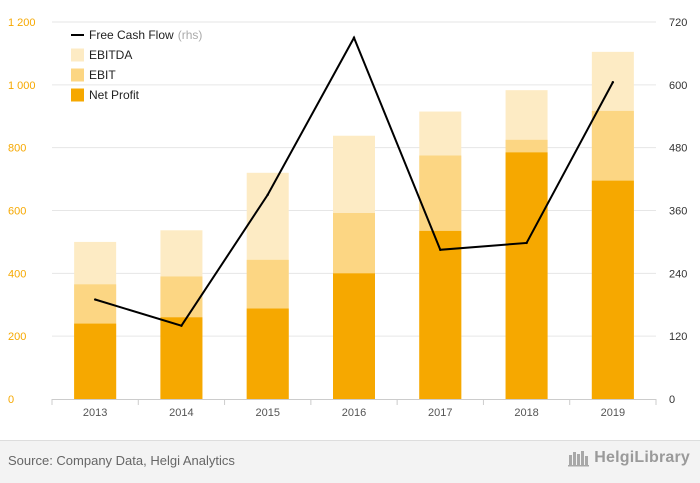 The height and width of the screenshot is (483, 700). I want to click on y-left-tick-label: 800, so click(17, 149).